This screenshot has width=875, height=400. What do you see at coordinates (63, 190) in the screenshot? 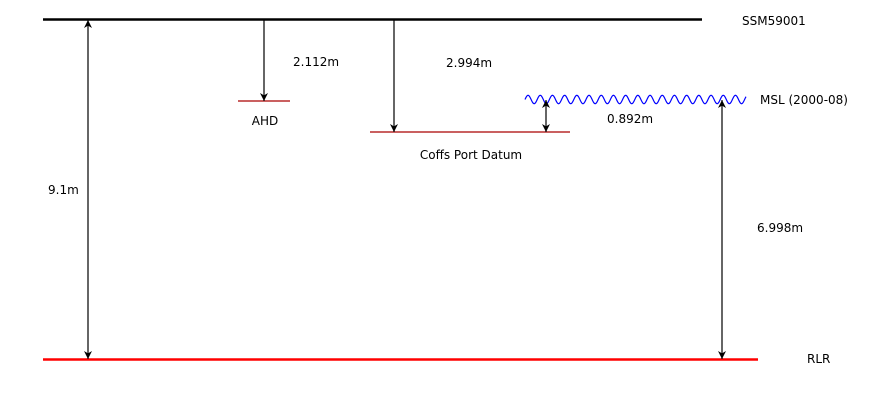
I see `measure-ssm-to-rlr: 9.1m` at bounding box center [63, 190].